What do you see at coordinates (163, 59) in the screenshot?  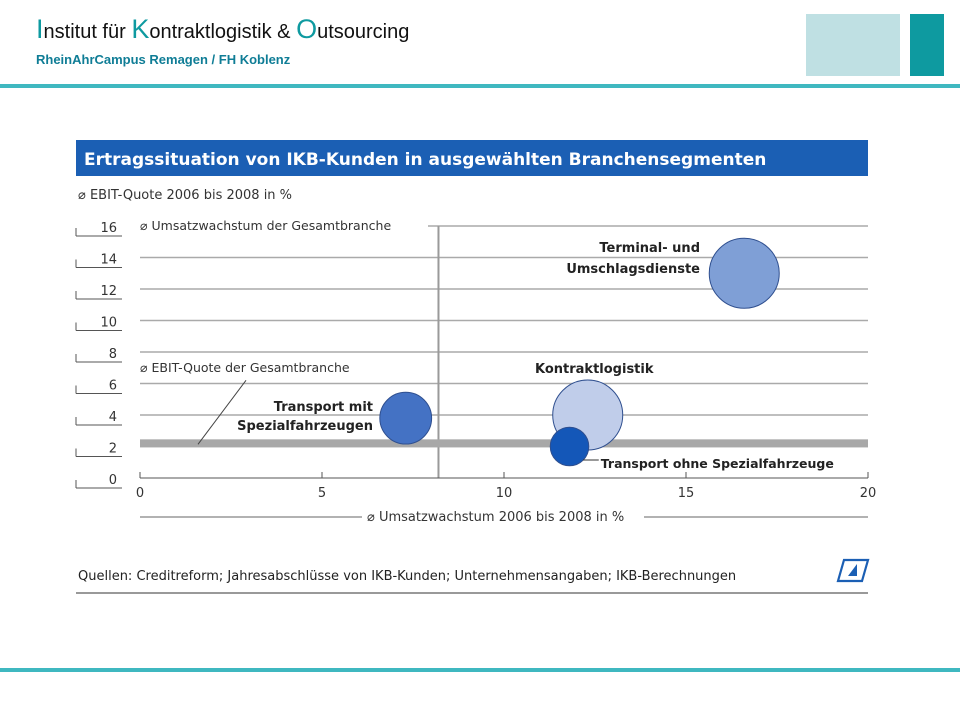 I see `institute-subtitle: RheinAhrCampus Remagen / FH Koblenz` at bounding box center [163, 59].